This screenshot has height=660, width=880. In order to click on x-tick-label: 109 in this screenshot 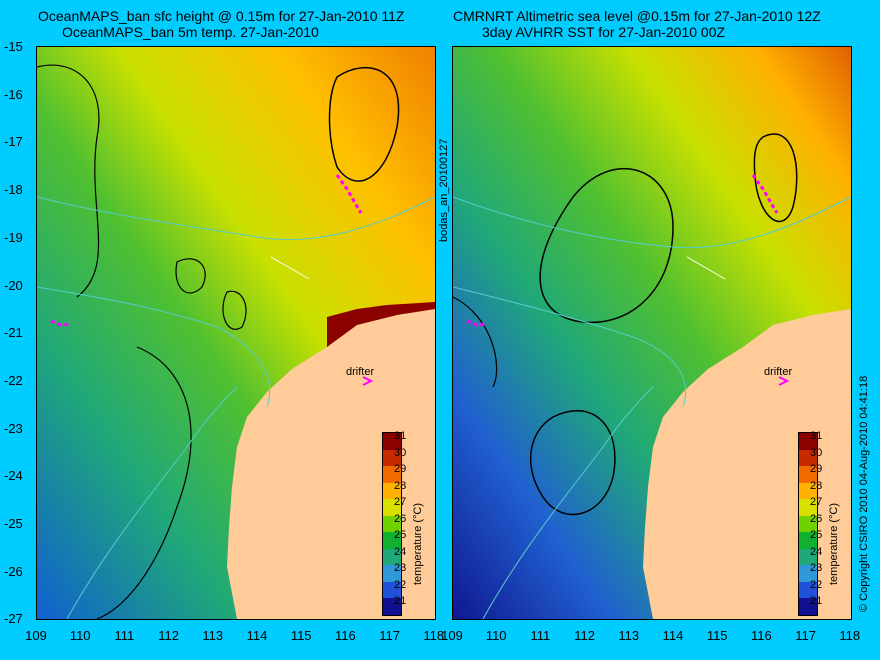, I will do `click(36, 635)`.